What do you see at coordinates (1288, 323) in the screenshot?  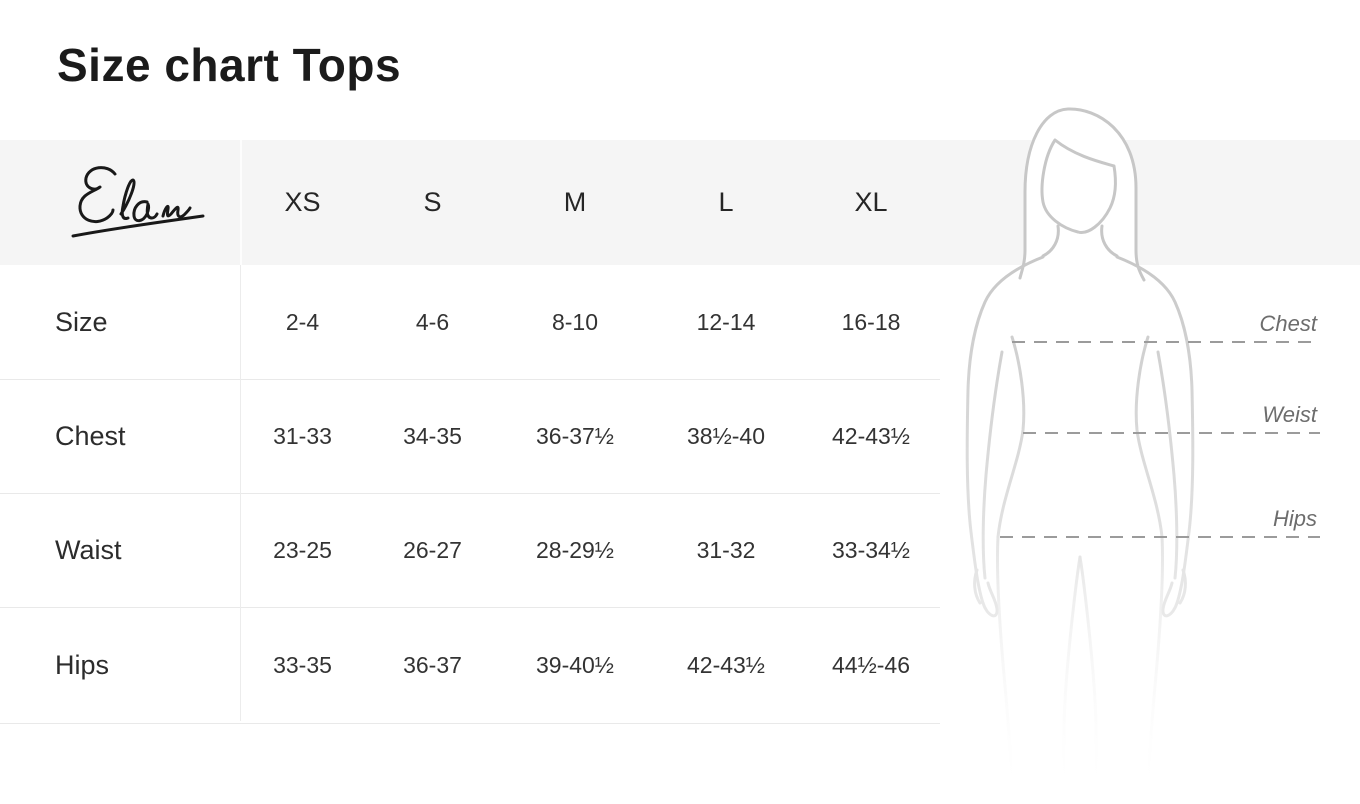 I see `chest-measure-label: Chest` at bounding box center [1288, 323].